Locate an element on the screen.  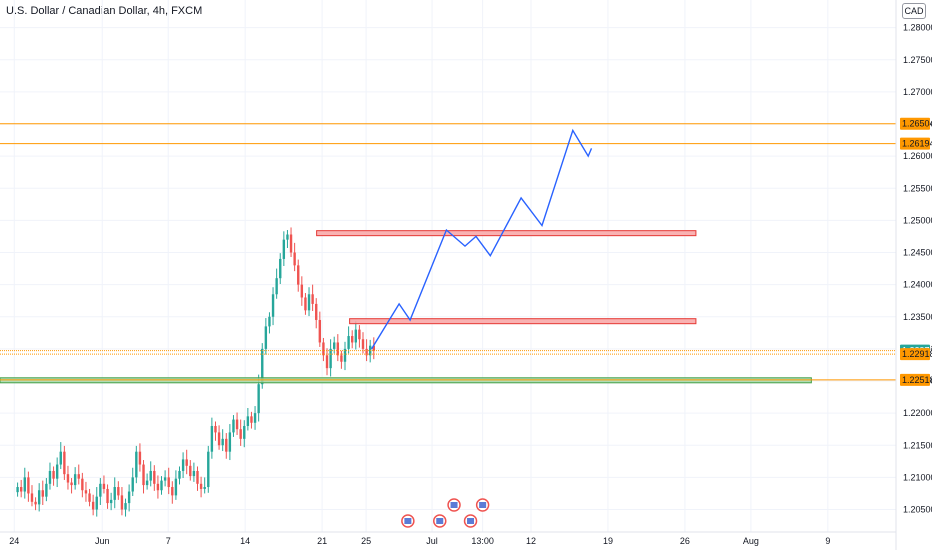
y-tick-label: 1.20500 is located at coordinates (917, 510).